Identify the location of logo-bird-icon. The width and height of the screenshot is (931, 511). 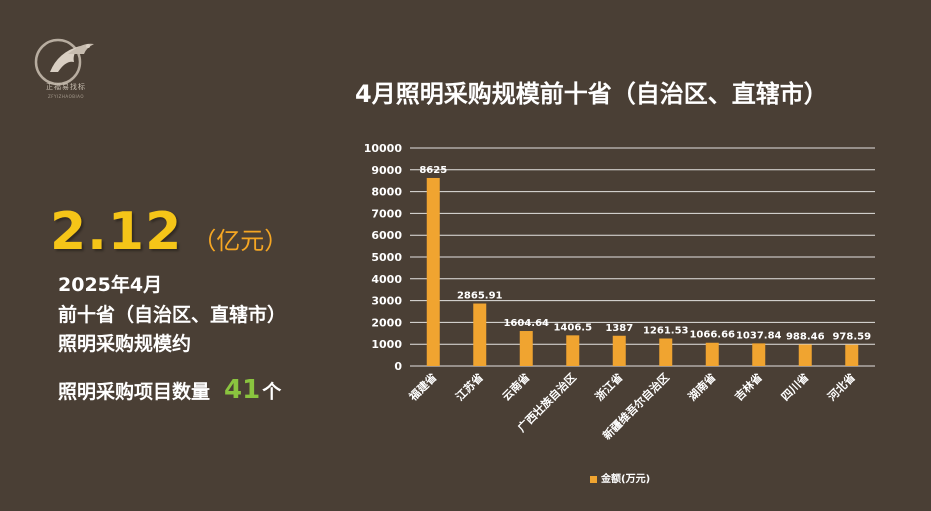
(64, 62).